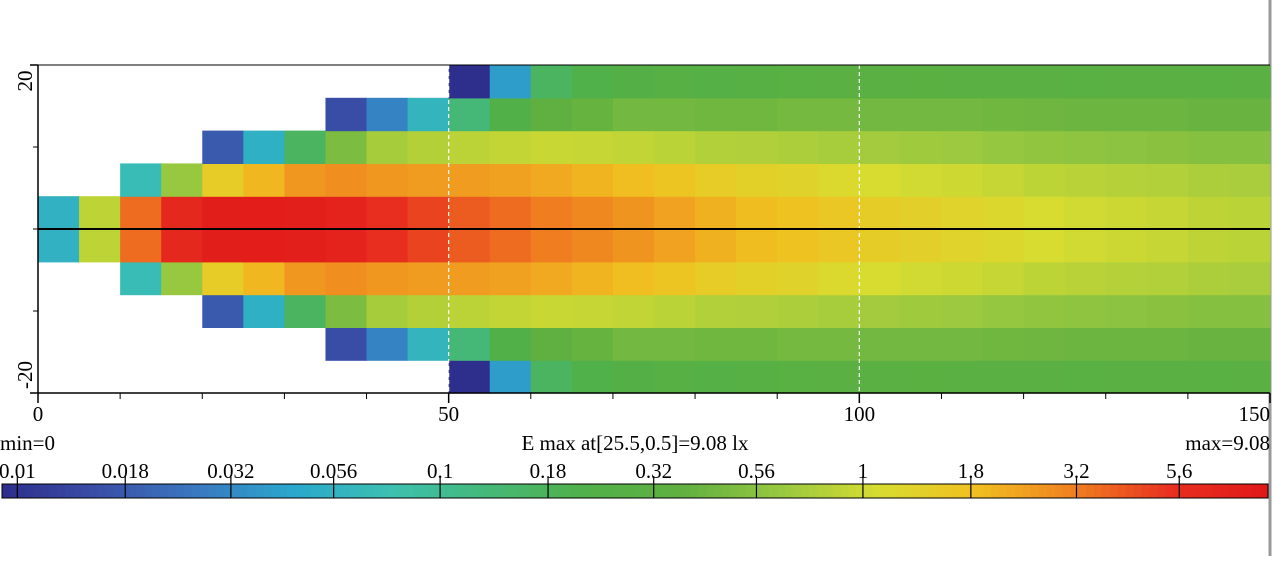 This screenshot has width=1274, height=561. What do you see at coordinates (18, 471) in the screenshot?
I see `colorbar-tick-label: 0.01` at bounding box center [18, 471].